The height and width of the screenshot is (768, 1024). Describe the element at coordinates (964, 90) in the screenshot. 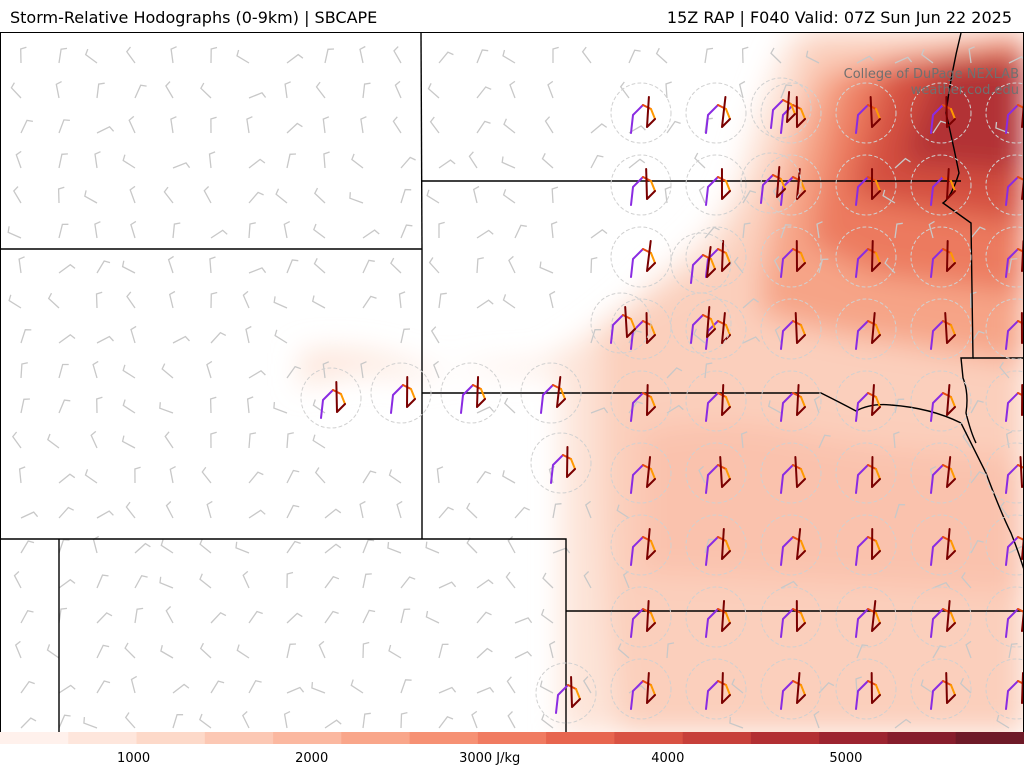

I see `credit-line-2: weather.cod.edu` at that location.